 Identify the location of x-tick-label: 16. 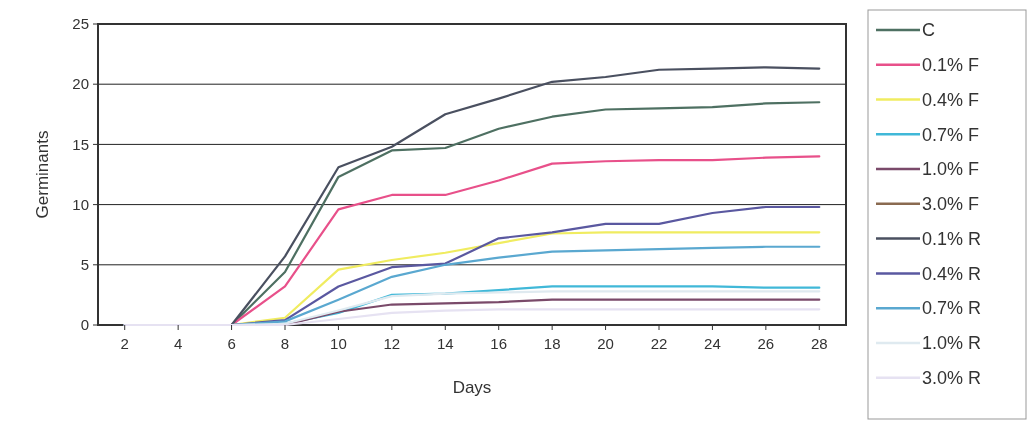
(499, 343).